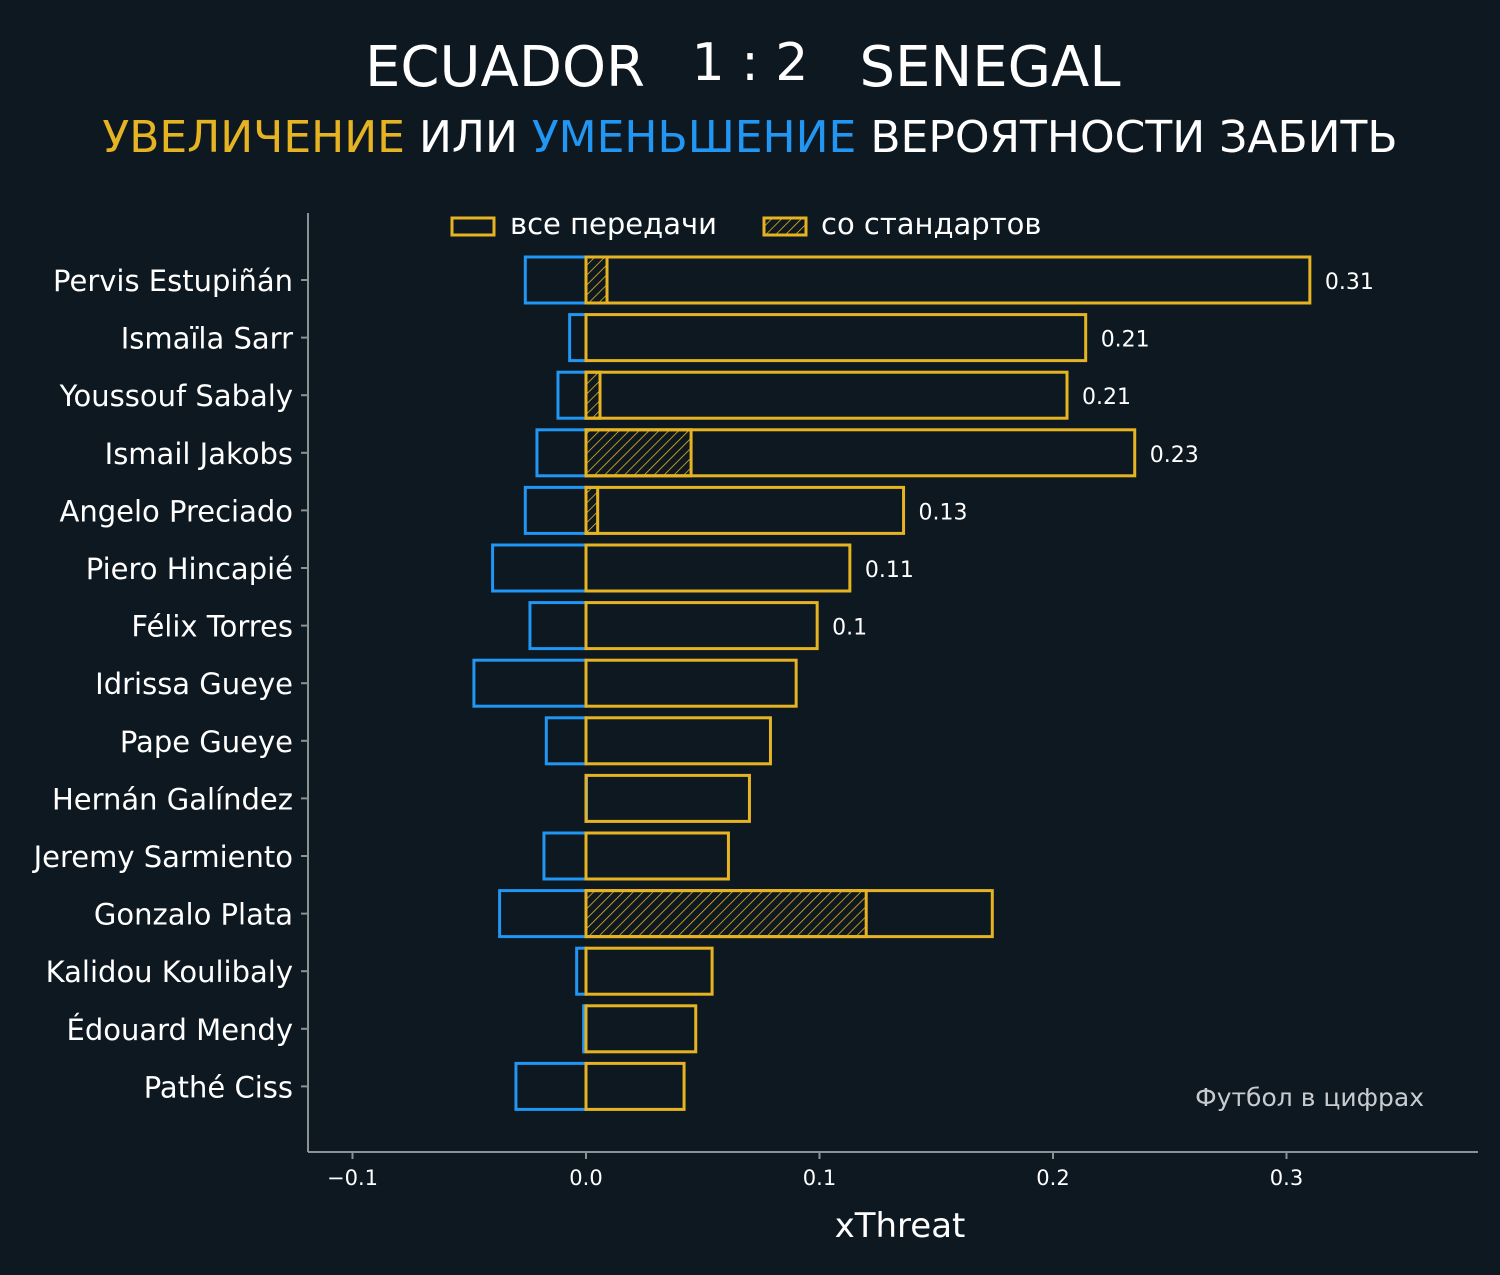 The image size is (1500, 1275). What do you see at coordinates (173, 281) in the screenshot?
I see `y-tick-label: Pervis Estupiñán` at bounding box center [173, 281].